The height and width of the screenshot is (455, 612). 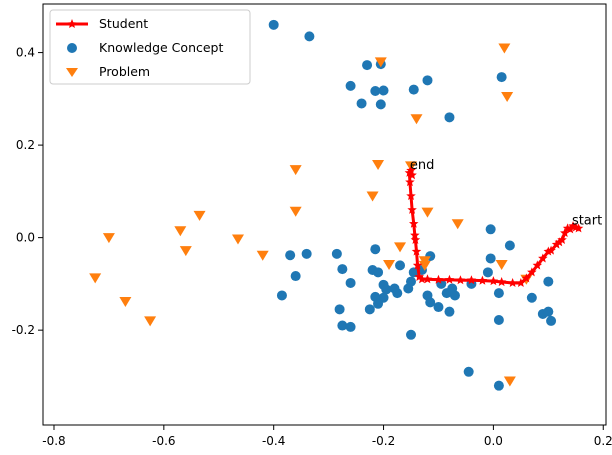 I want to click on x-axis: -0.8 -0.6 -0.4 -0.2 0.0 0.2, so click(x=327, y=436).